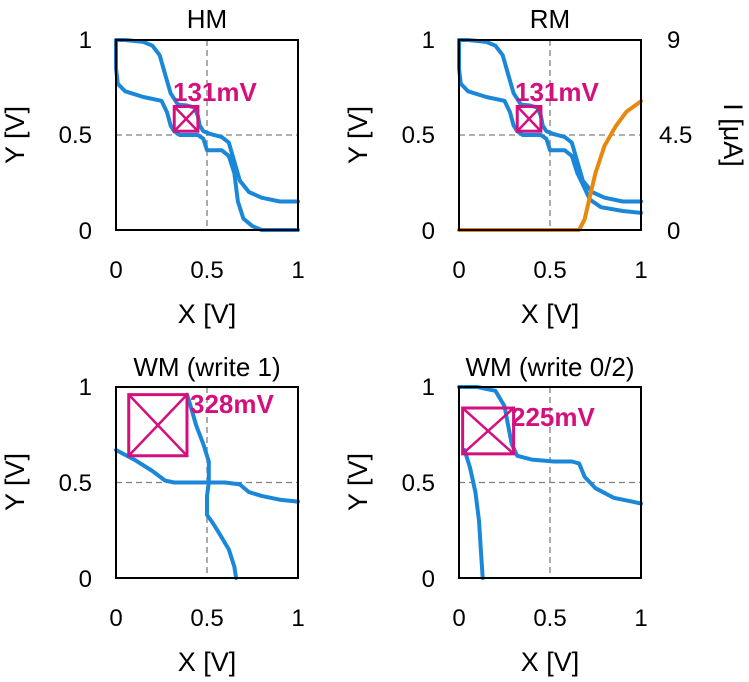  What do you see at coordinates (358, 482) in the screenshot?
I see `y-axis-label-wm-write02: Y [V]` at bounding box center [358, 482].